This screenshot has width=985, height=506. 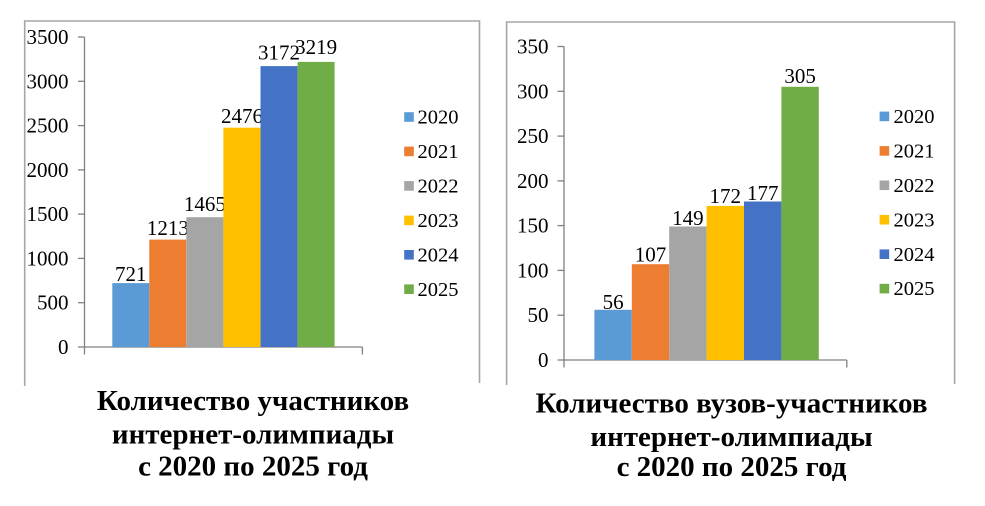 What do you see at coordinates (168, 228) in the screenshot?
I see `svg-text: 1213` at bounding box center [168, 228].